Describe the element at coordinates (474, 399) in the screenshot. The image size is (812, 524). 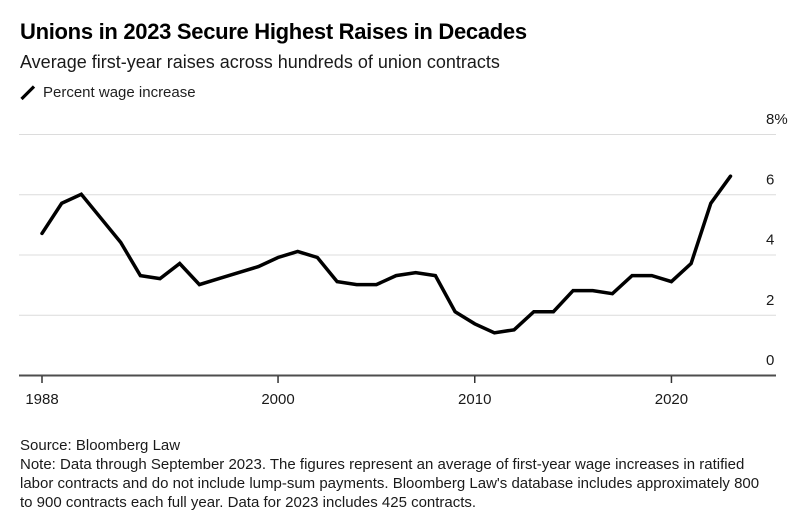
I see `x-axis-label: 2010` at that location.